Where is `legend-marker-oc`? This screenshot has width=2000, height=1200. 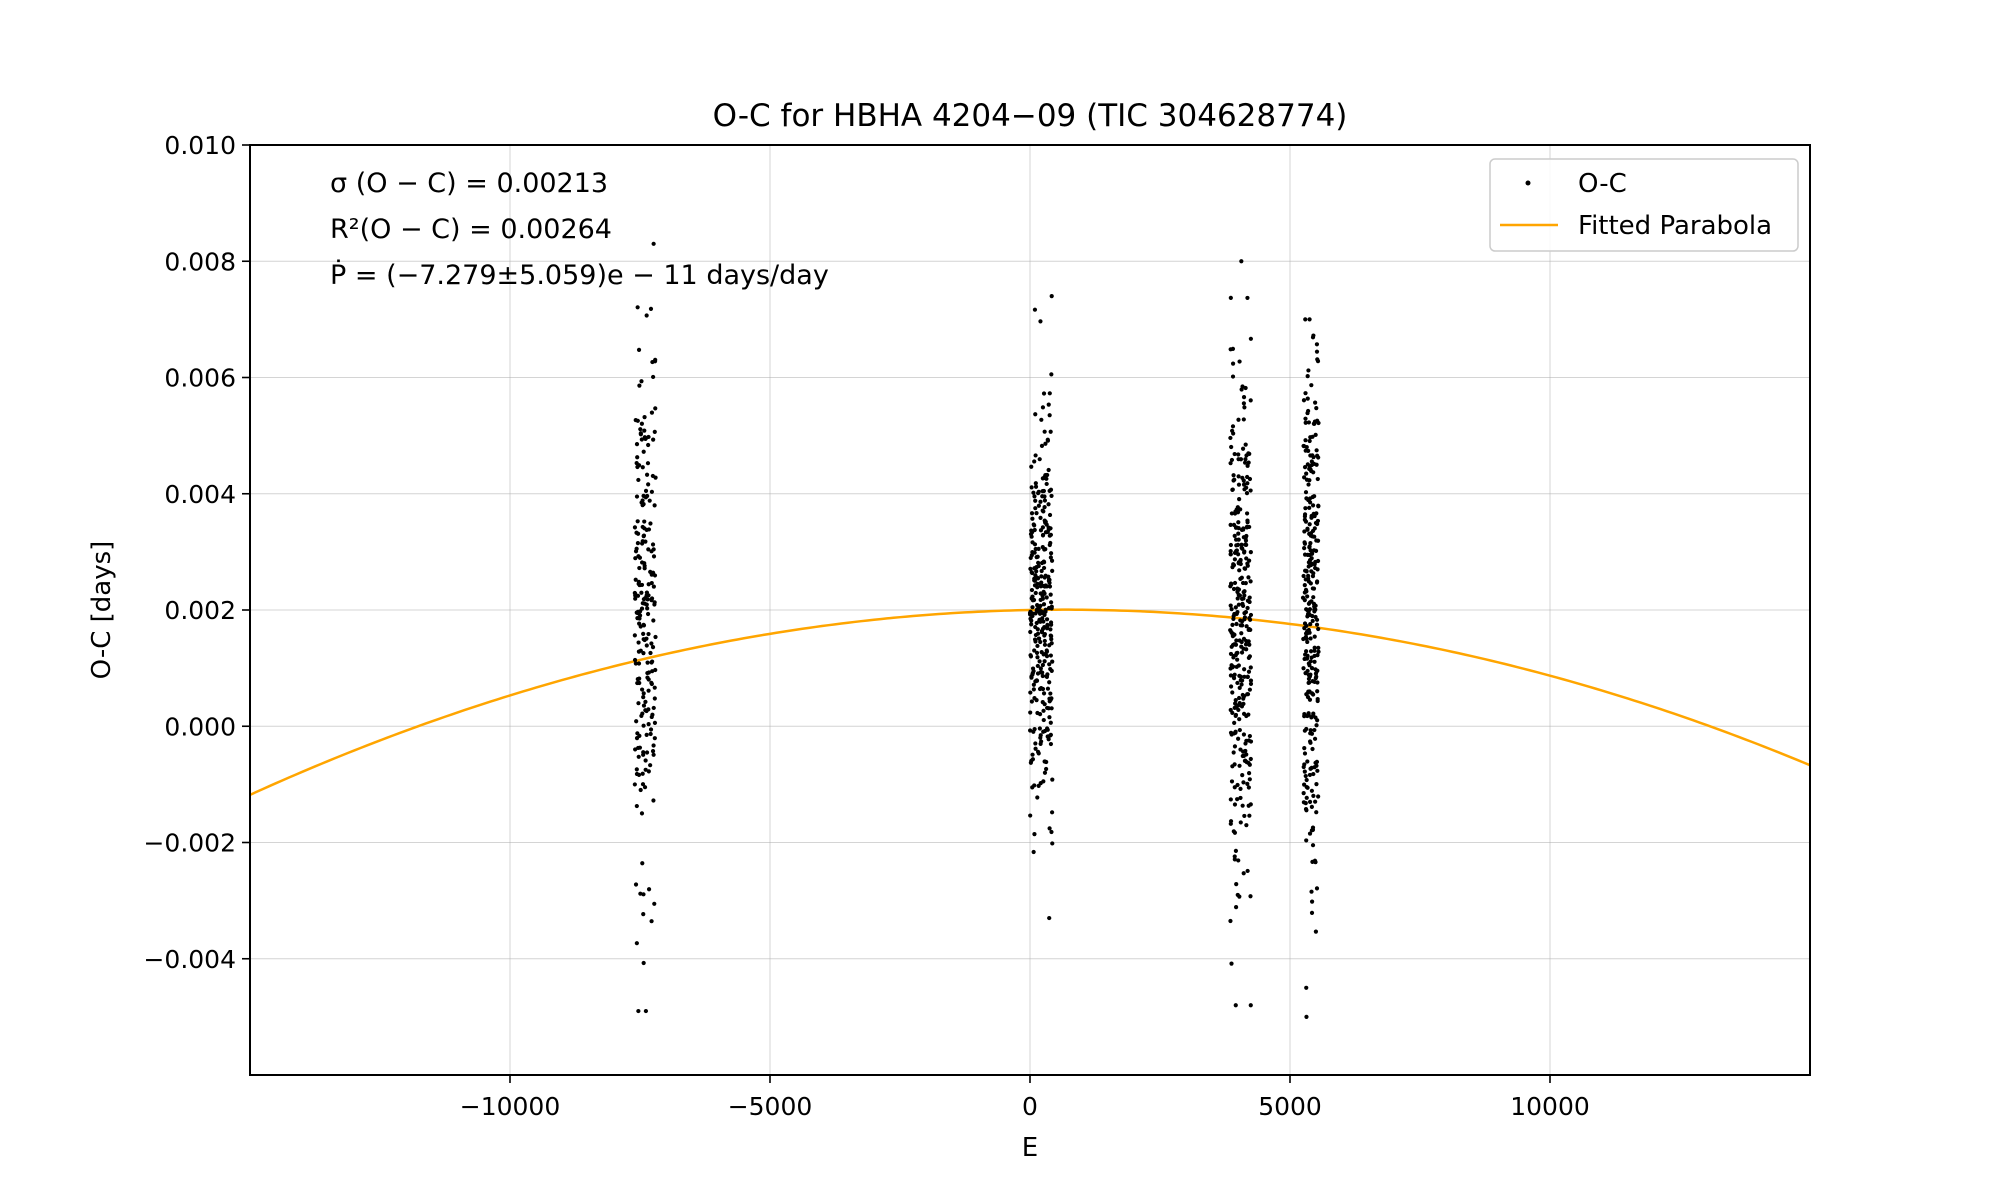
legend-marker-oc is located at coordinates (1528, 183).